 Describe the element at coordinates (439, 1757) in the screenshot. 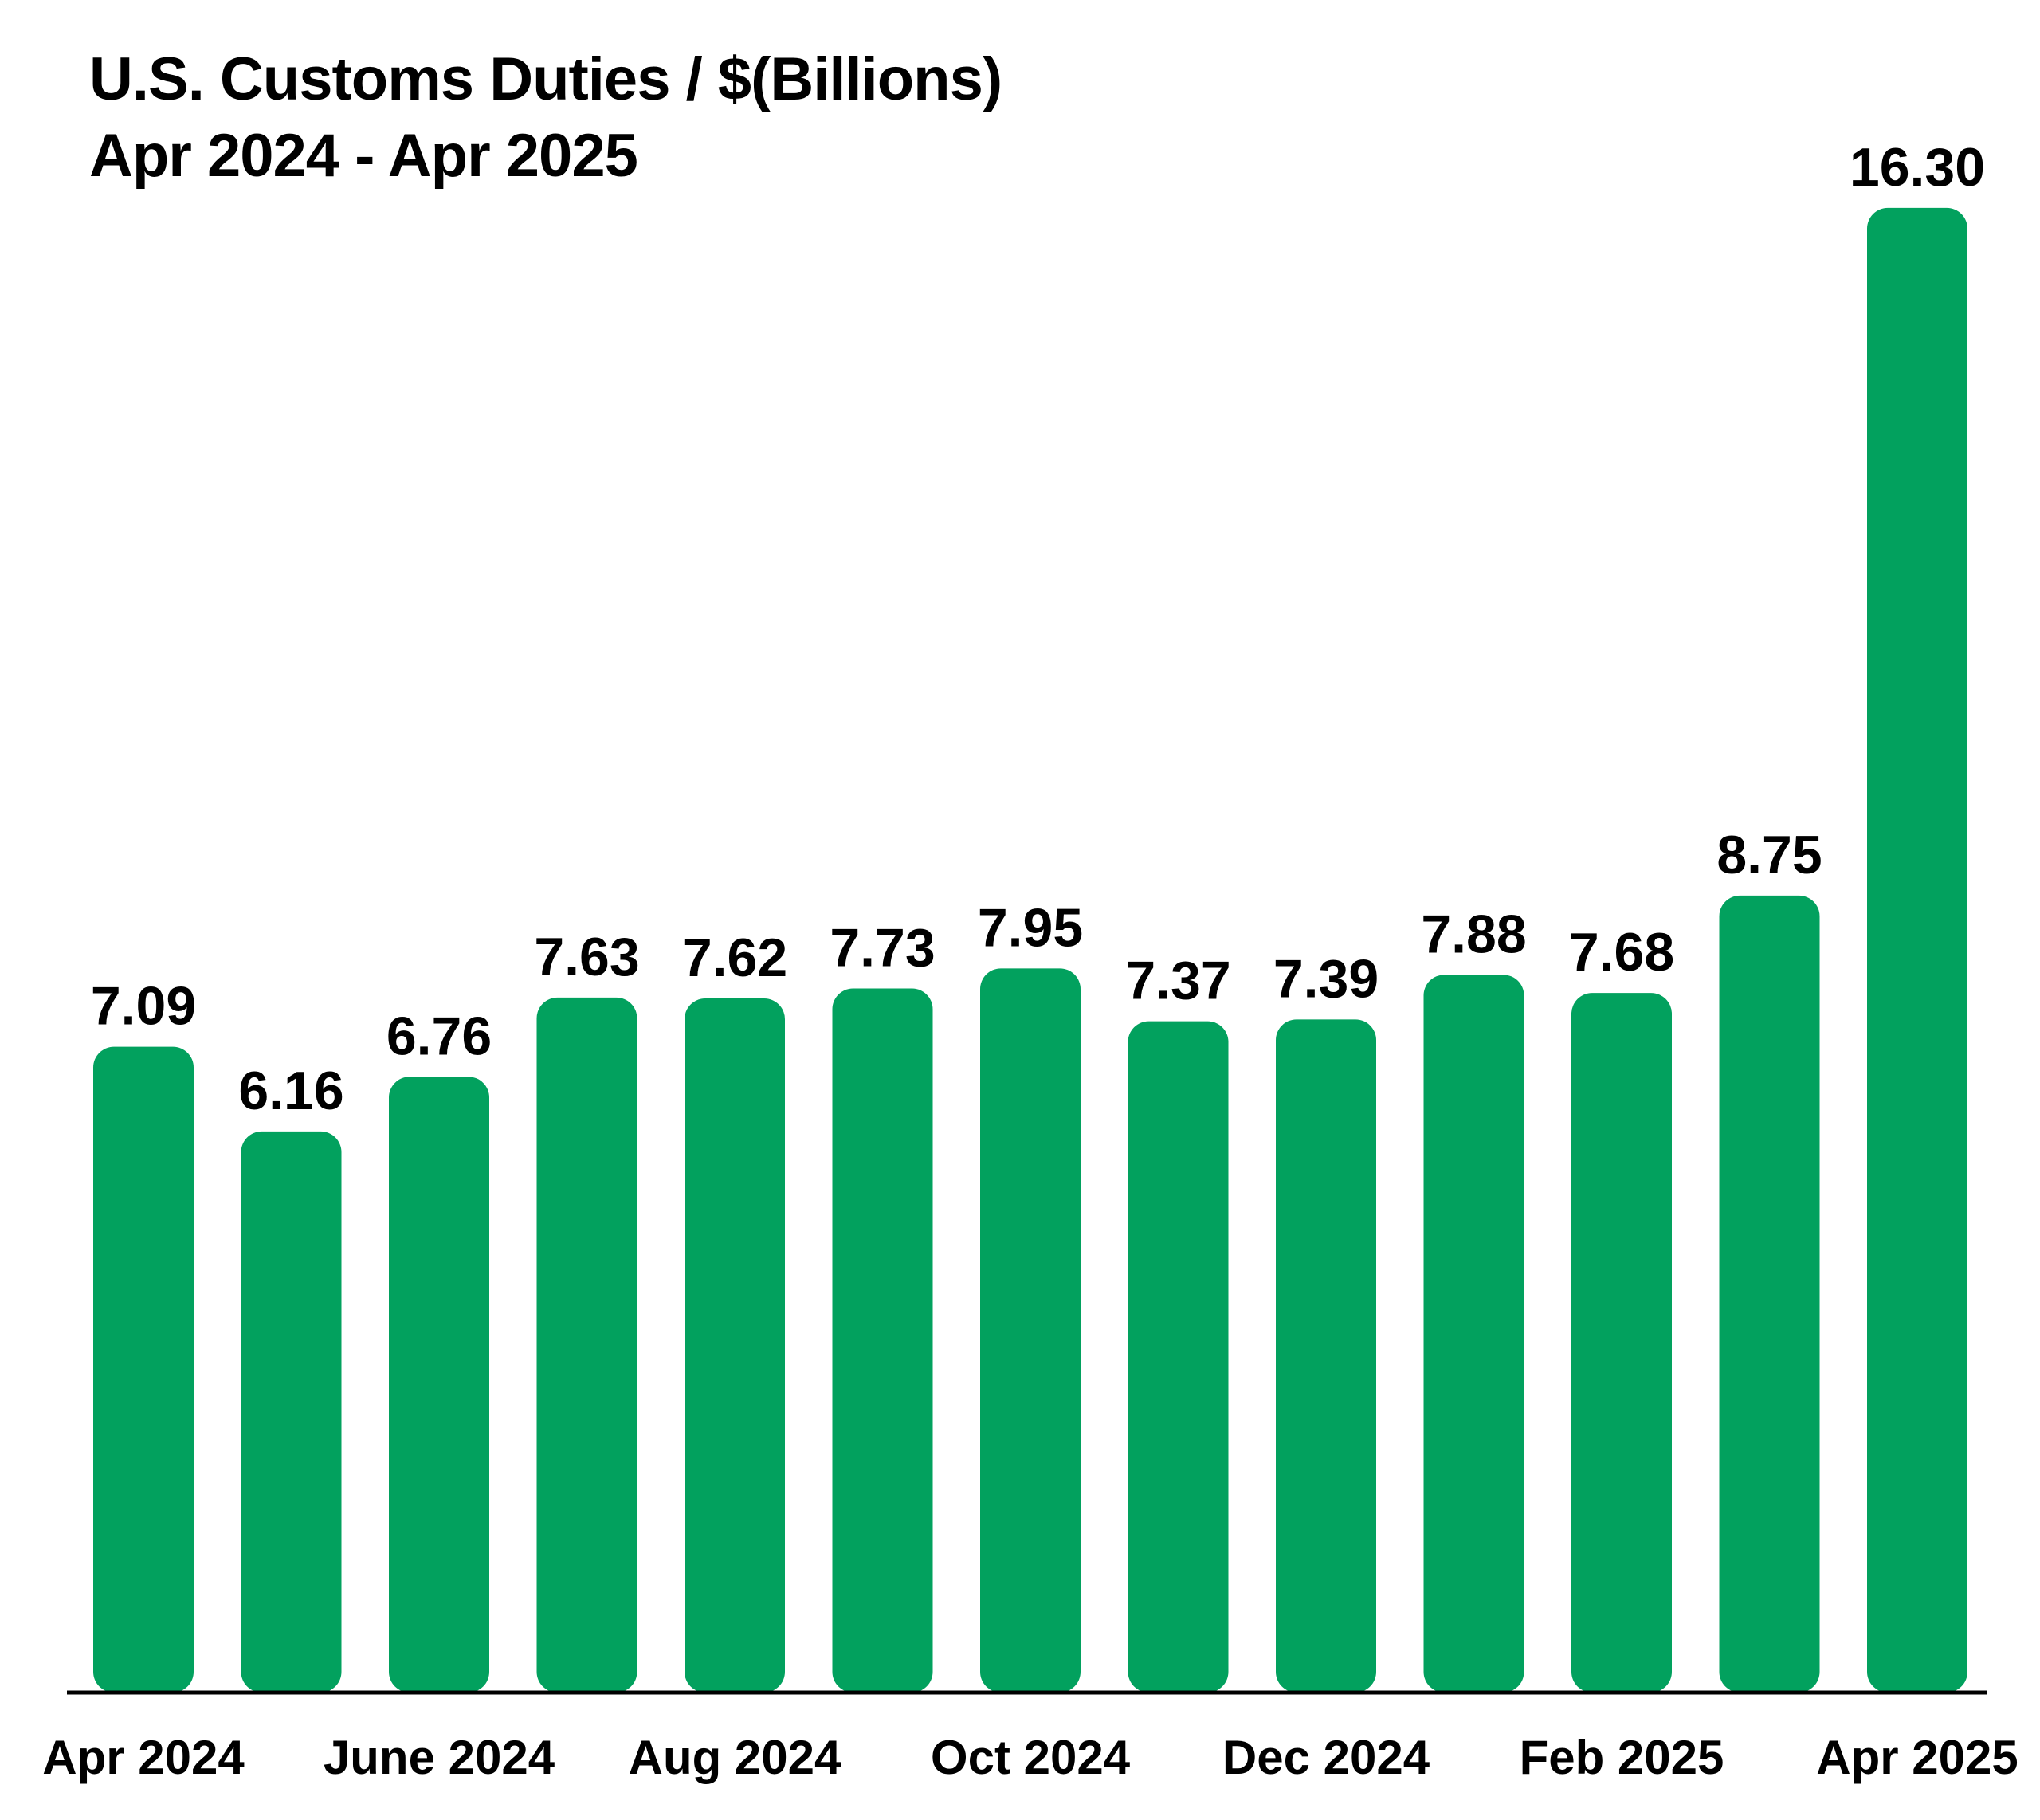

I see `x-tick-label-1: June 2024` at that location.